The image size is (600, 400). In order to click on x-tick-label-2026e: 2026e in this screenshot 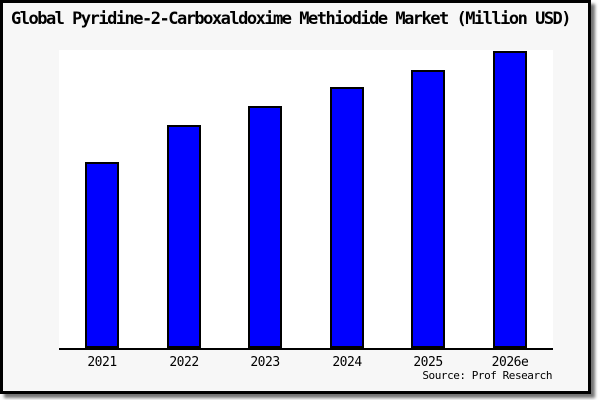, I will do `click(510, 362)`.